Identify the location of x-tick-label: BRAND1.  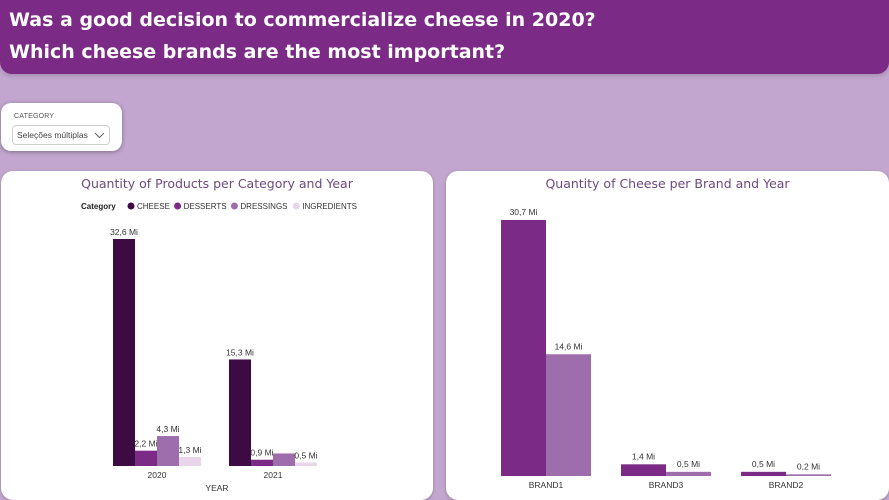
(546, 485).